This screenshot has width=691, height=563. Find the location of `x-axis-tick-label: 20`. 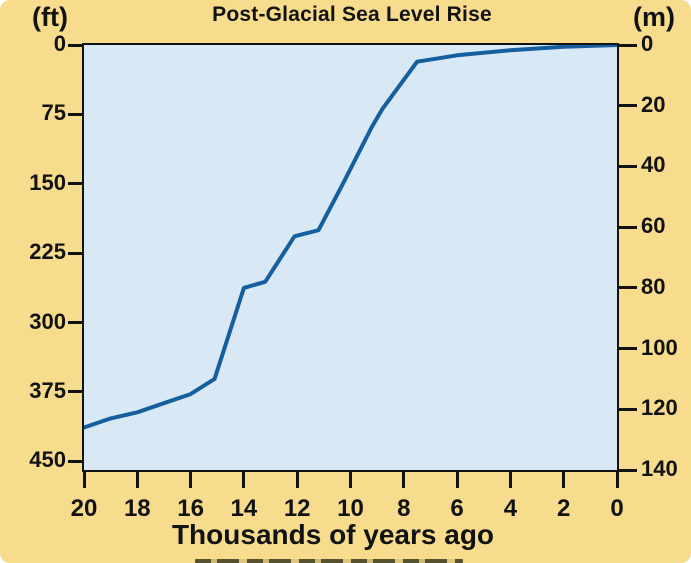

x-axis-tick-label: 20 is located at coordinates (84, 508).